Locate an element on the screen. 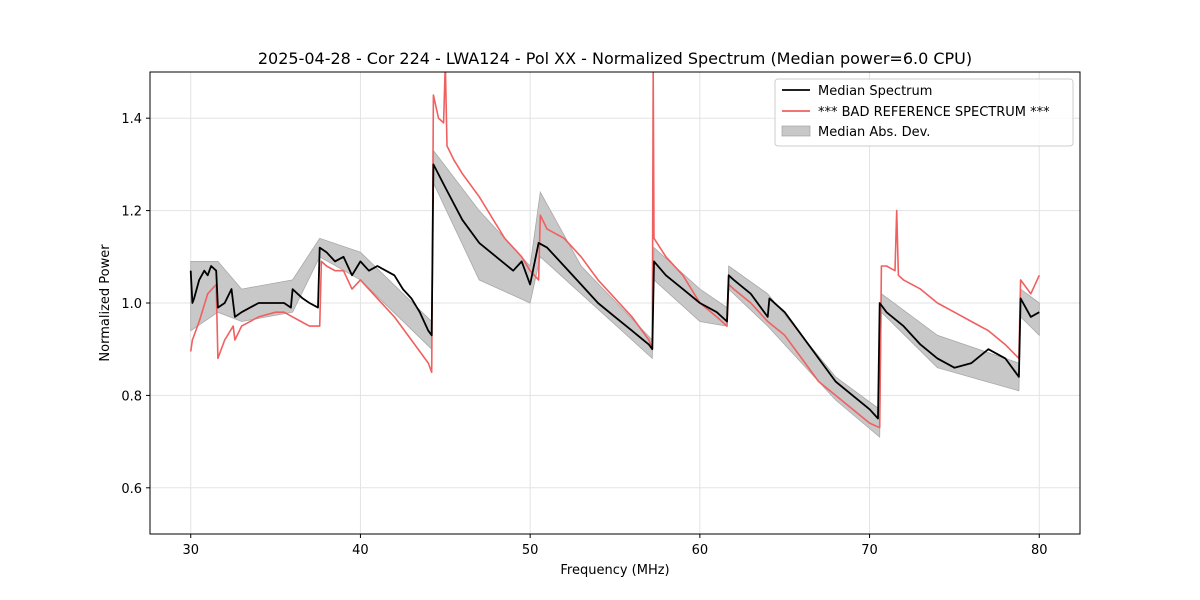 The width and height of the screenshot is (1200, 600). x-axis-label: Frequency (MHz) is located at coordinates (614, 570).